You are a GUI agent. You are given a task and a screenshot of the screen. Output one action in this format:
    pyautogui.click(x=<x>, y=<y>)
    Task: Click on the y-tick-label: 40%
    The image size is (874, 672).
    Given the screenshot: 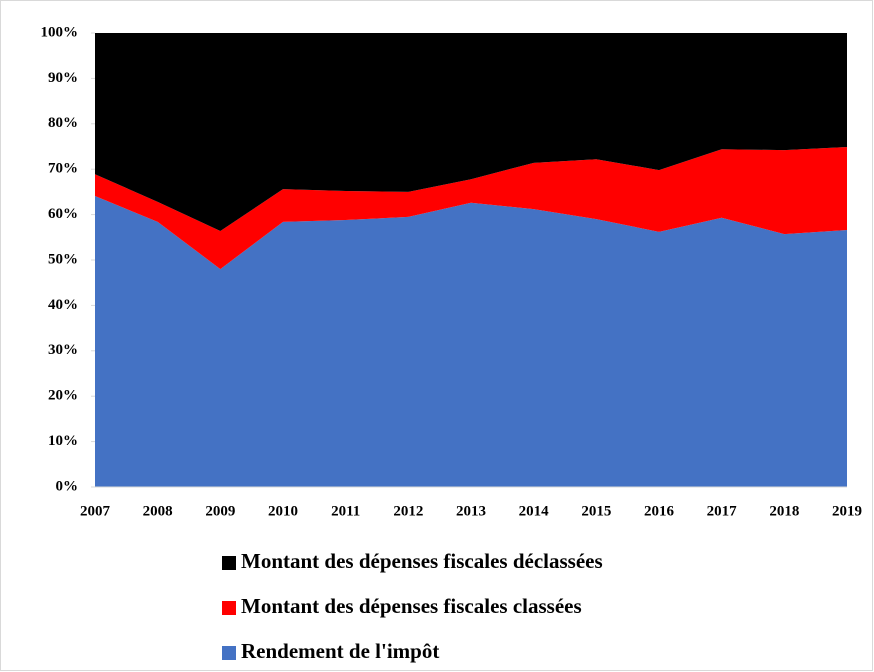 What is the action you would take?
    pyautogui.click(x=63, y=305)
    